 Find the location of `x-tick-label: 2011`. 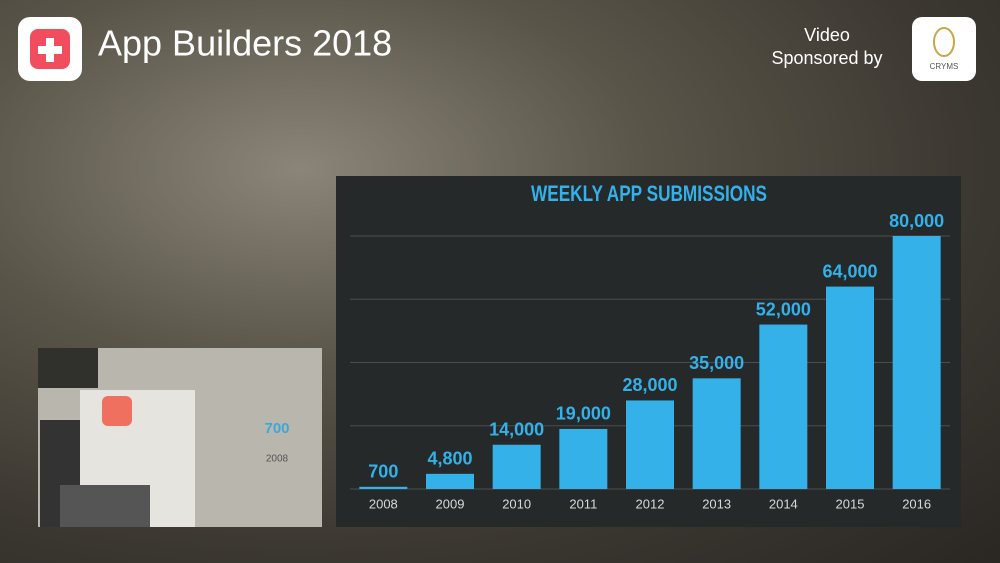

x-tick-label: 2011 is located at coordinates (583, 503).